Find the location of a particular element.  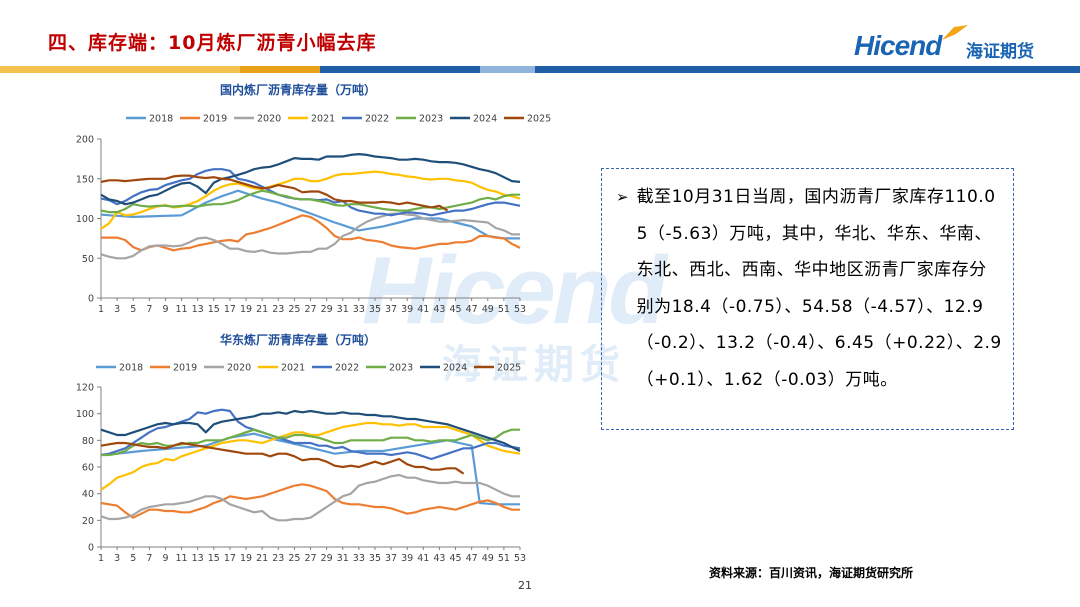

series-line-2023 is located at coordinates (310, 201).